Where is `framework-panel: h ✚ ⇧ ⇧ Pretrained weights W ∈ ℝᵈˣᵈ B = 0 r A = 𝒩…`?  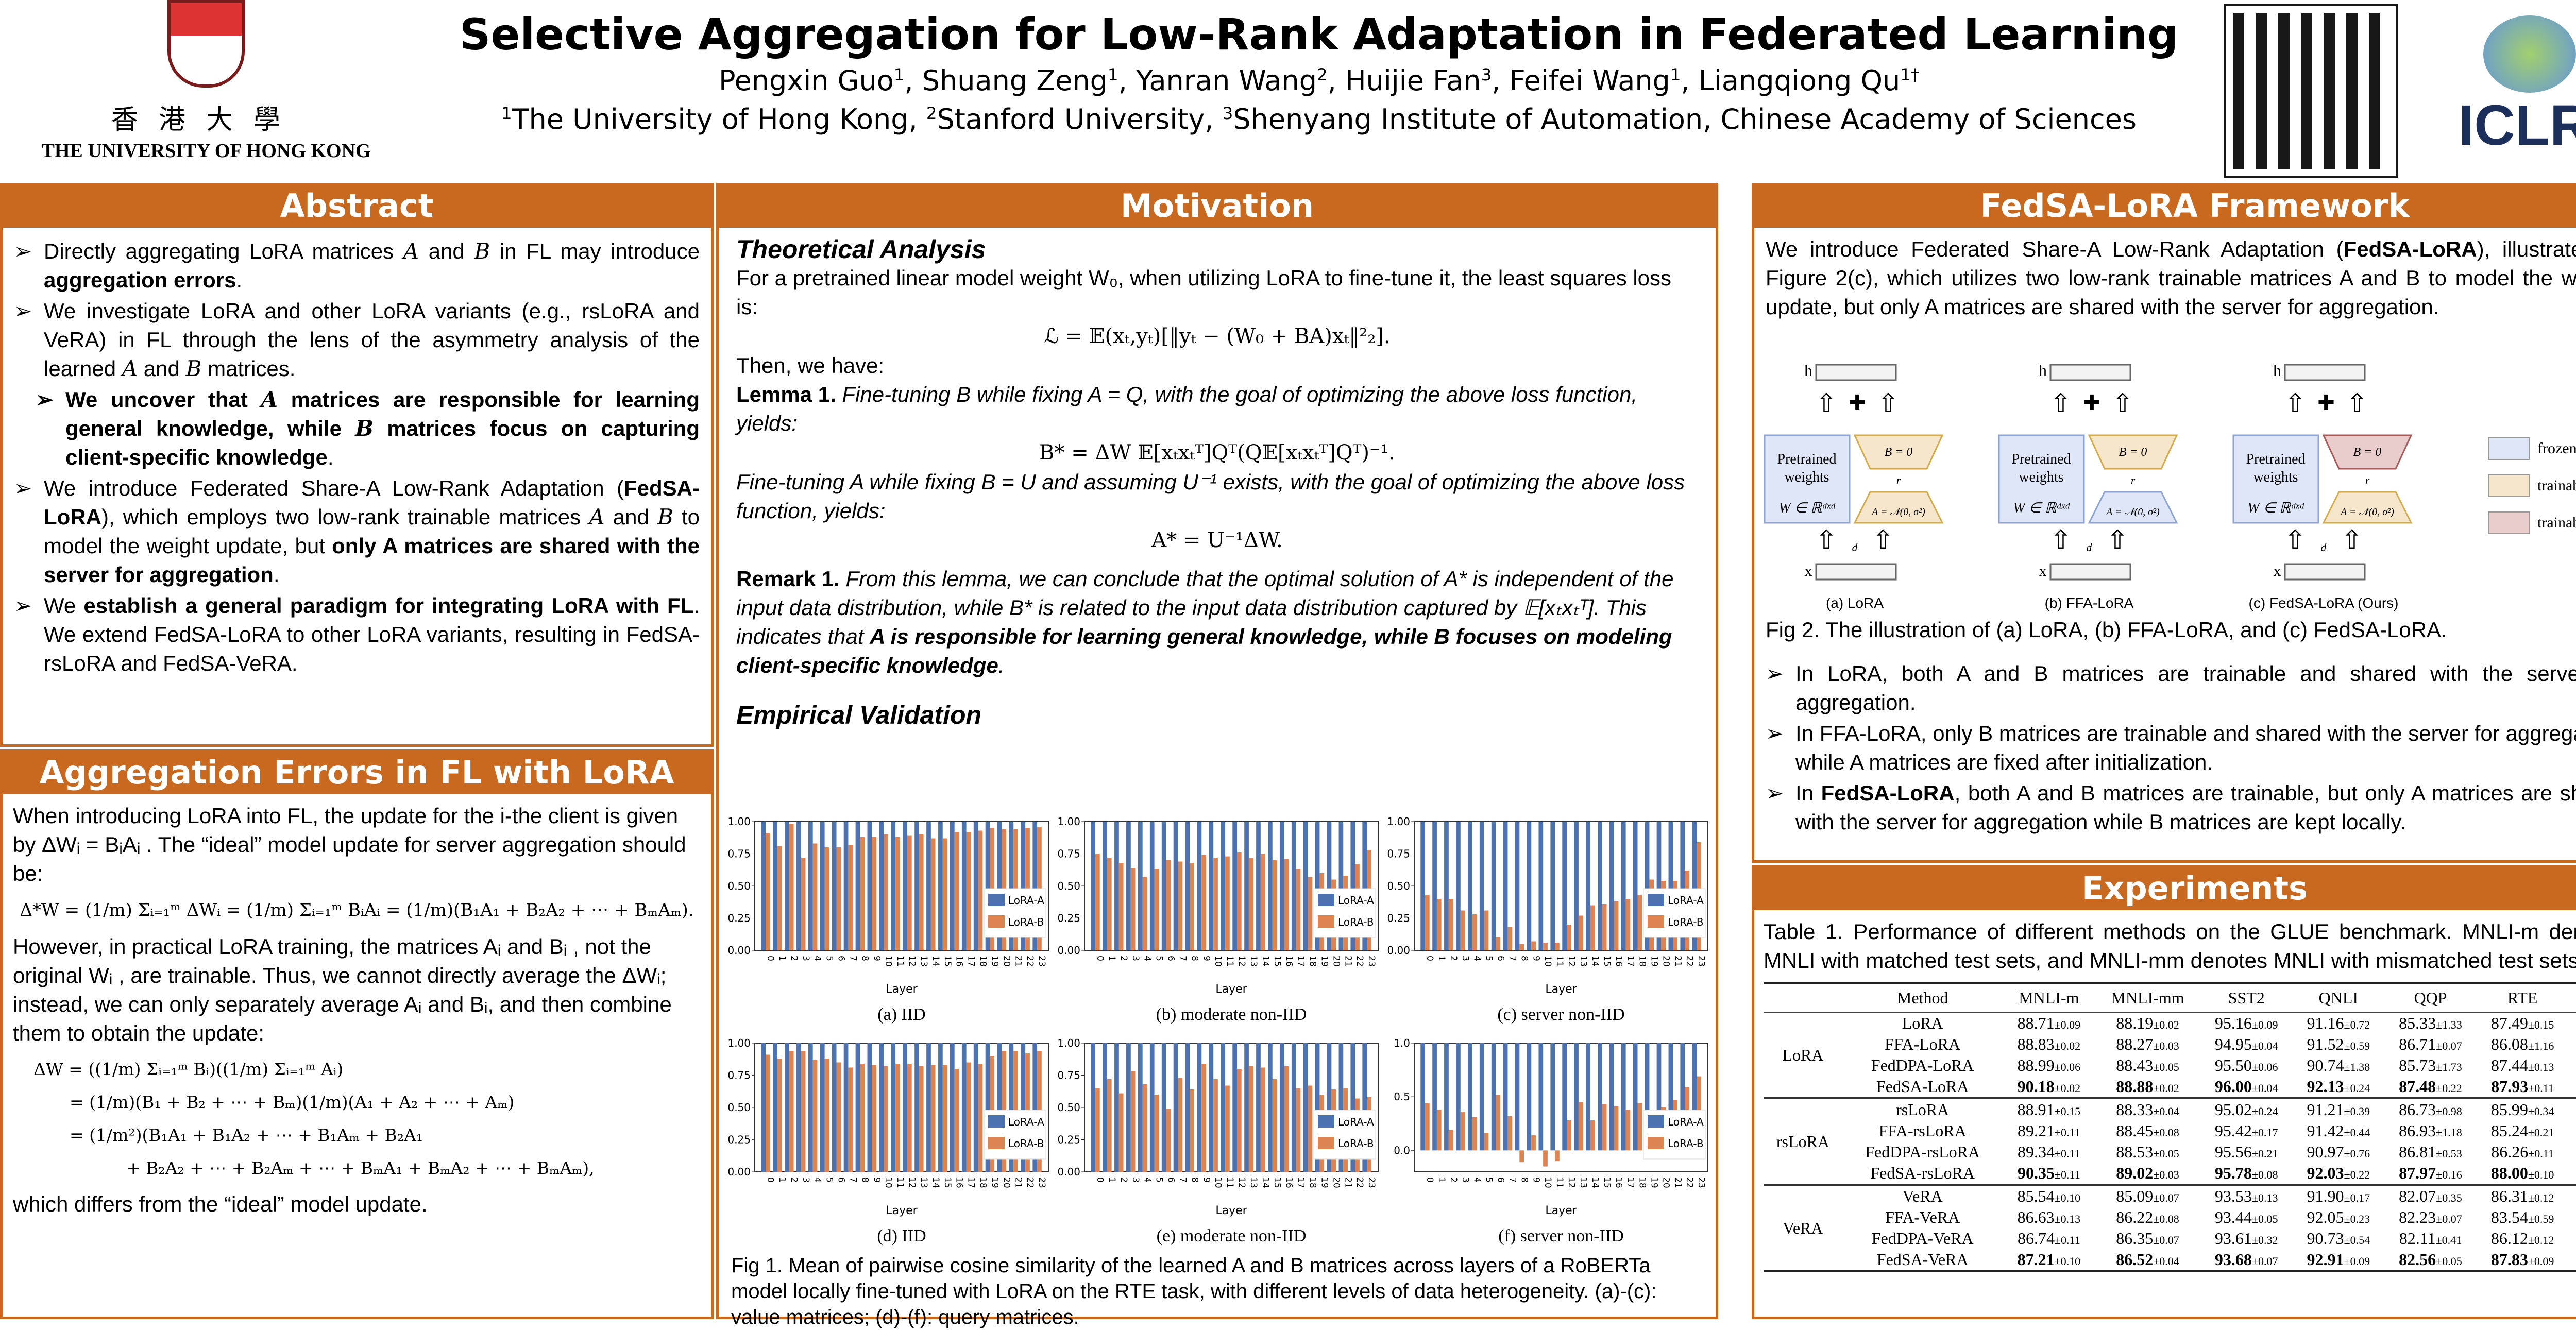 framework-panel: h ✚ ⇧ ⇧ Pretrained weights W ∈ ℝᵈˣᵈ B = 0 r A = 𝒩… is located at coordinates (2322, 486).